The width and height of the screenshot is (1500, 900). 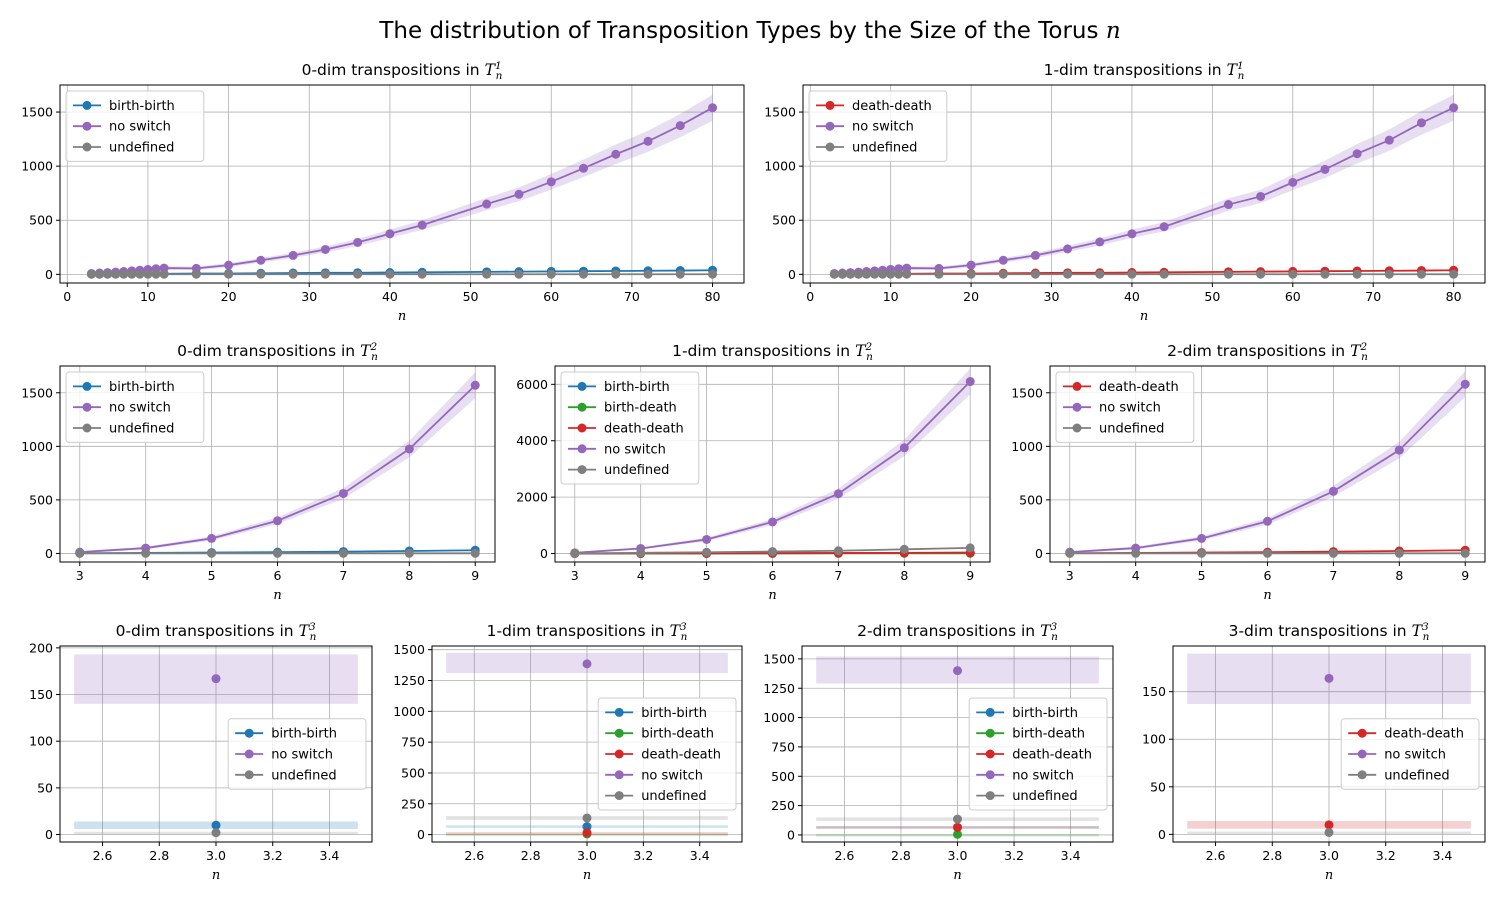 What do you see at coordinates (957, 827) in the screenshot?
I see `point-death-death` at bounding box center [957, 827].